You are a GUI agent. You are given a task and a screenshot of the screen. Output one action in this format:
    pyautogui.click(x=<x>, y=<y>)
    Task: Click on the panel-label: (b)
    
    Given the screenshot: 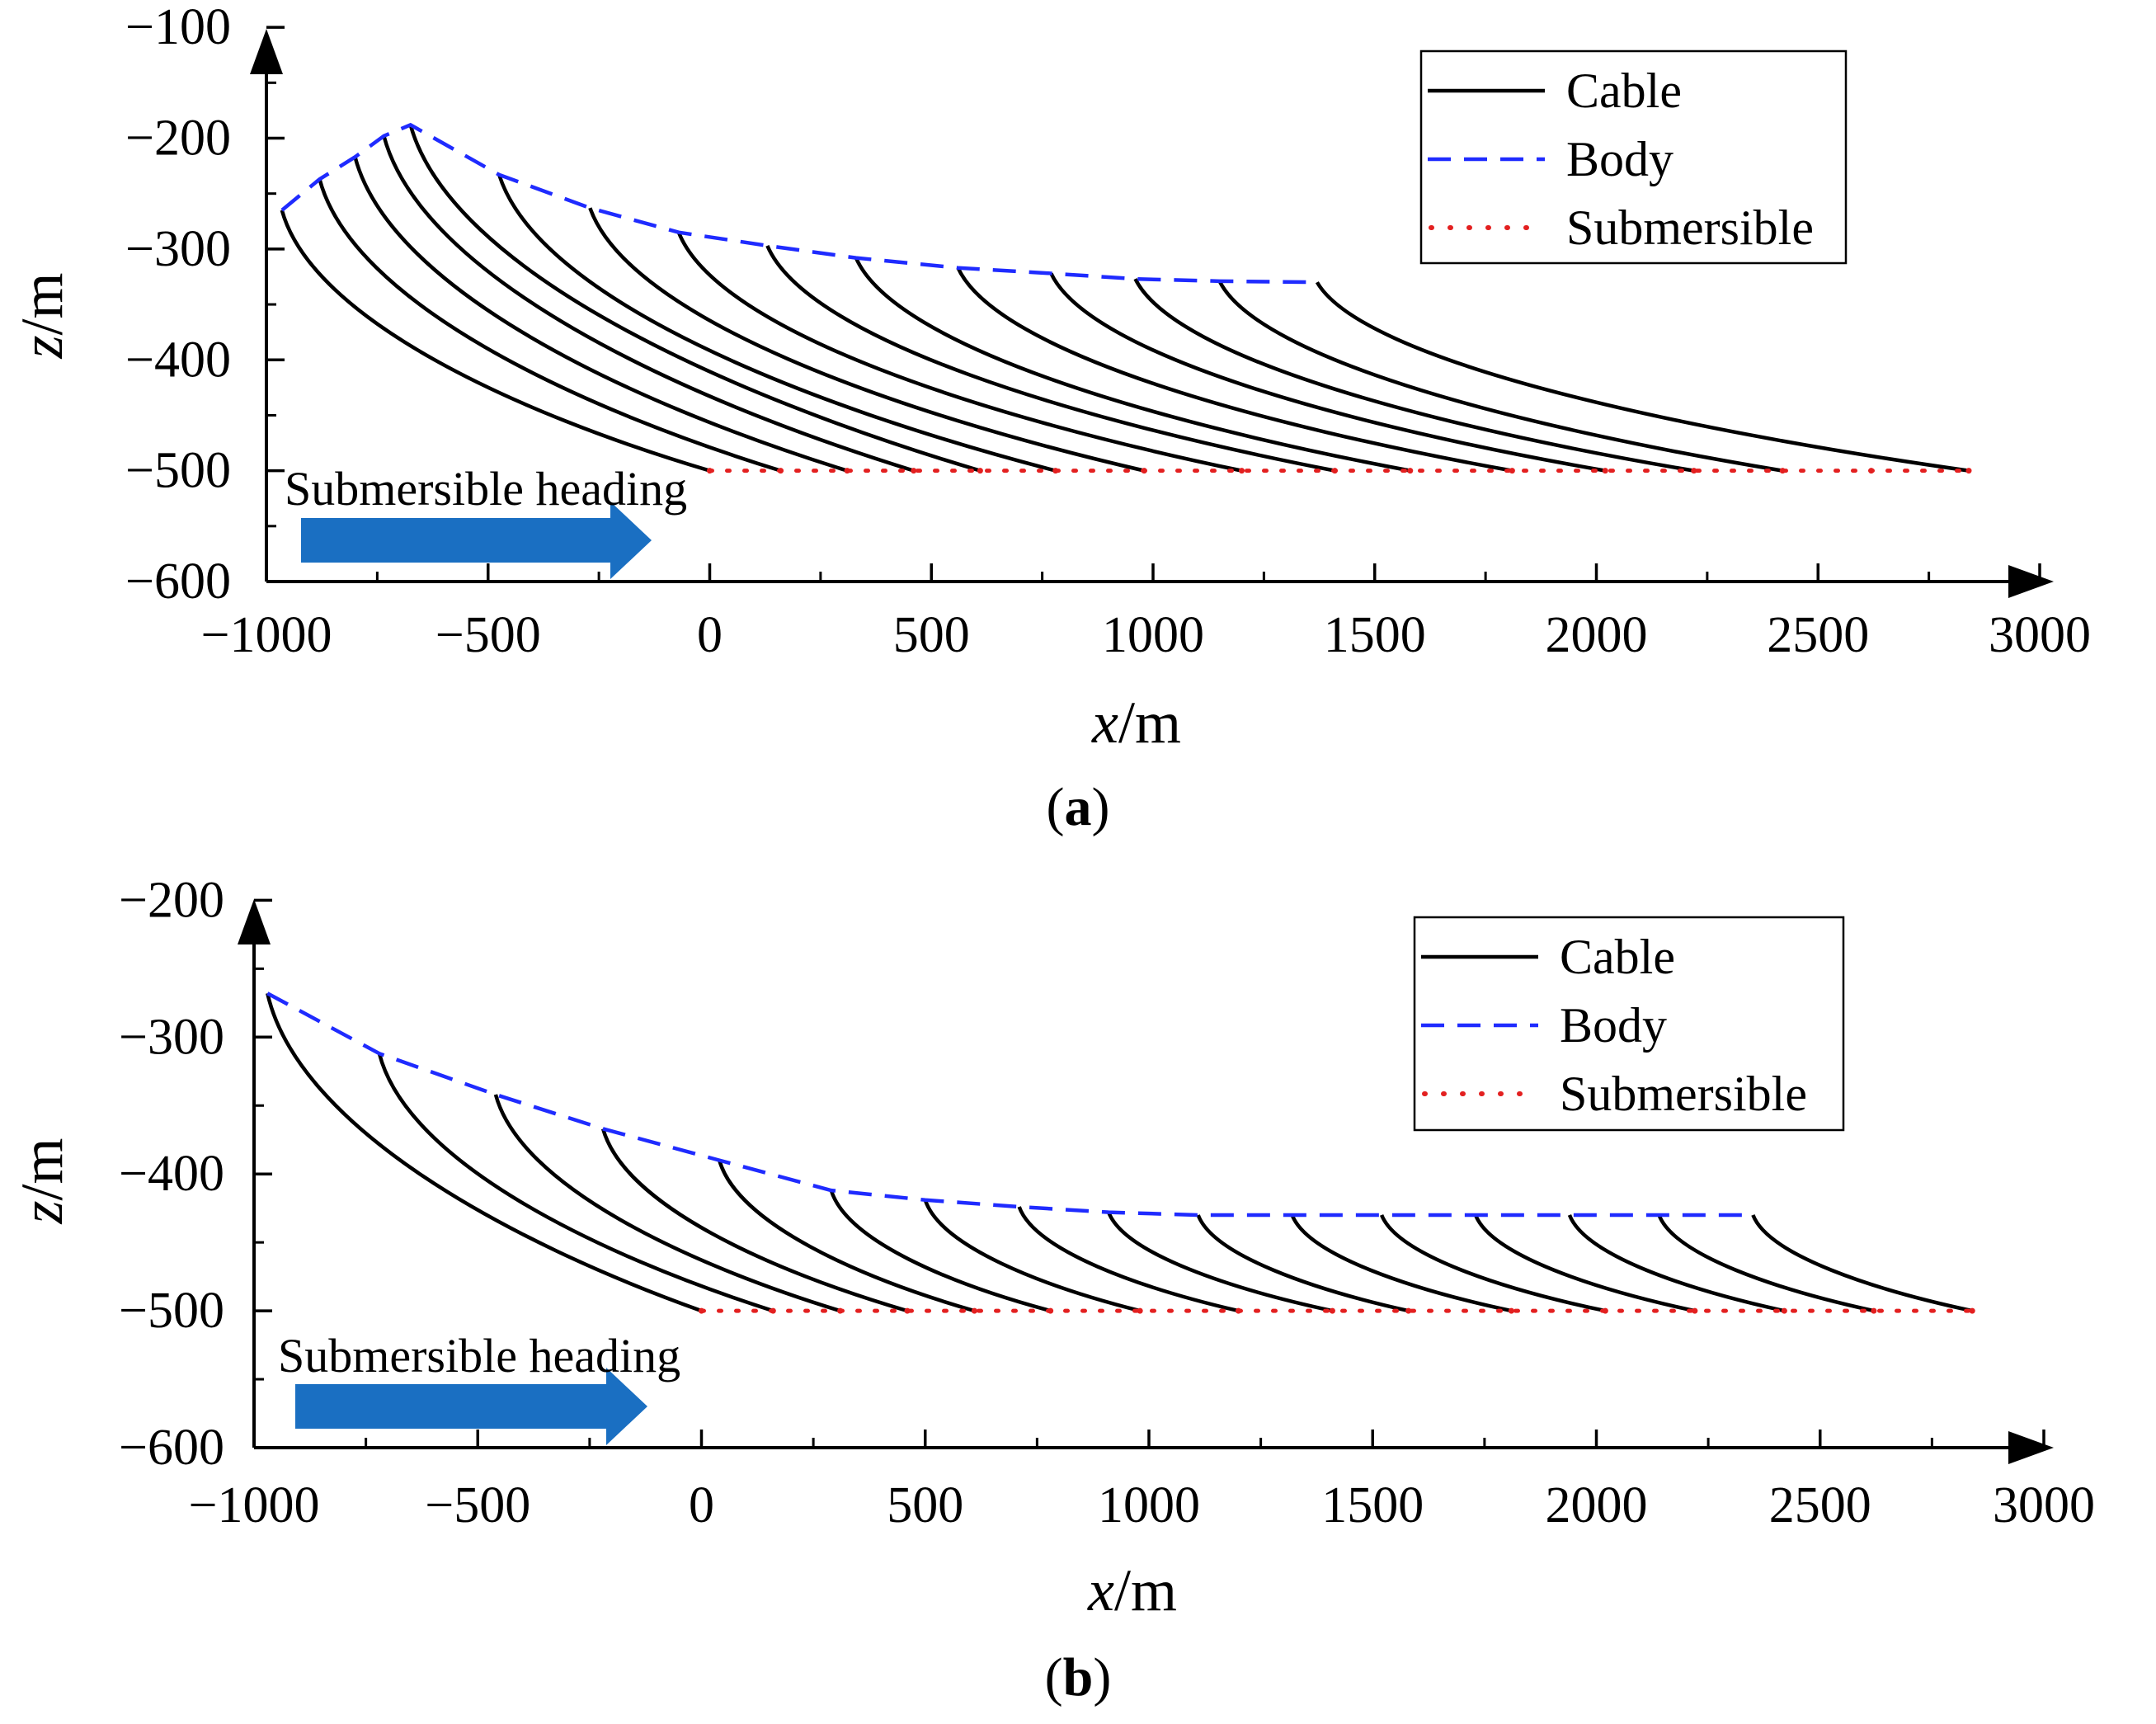 What is the action you would take?
    pyautogui.click(x=1079, y=1678)
    